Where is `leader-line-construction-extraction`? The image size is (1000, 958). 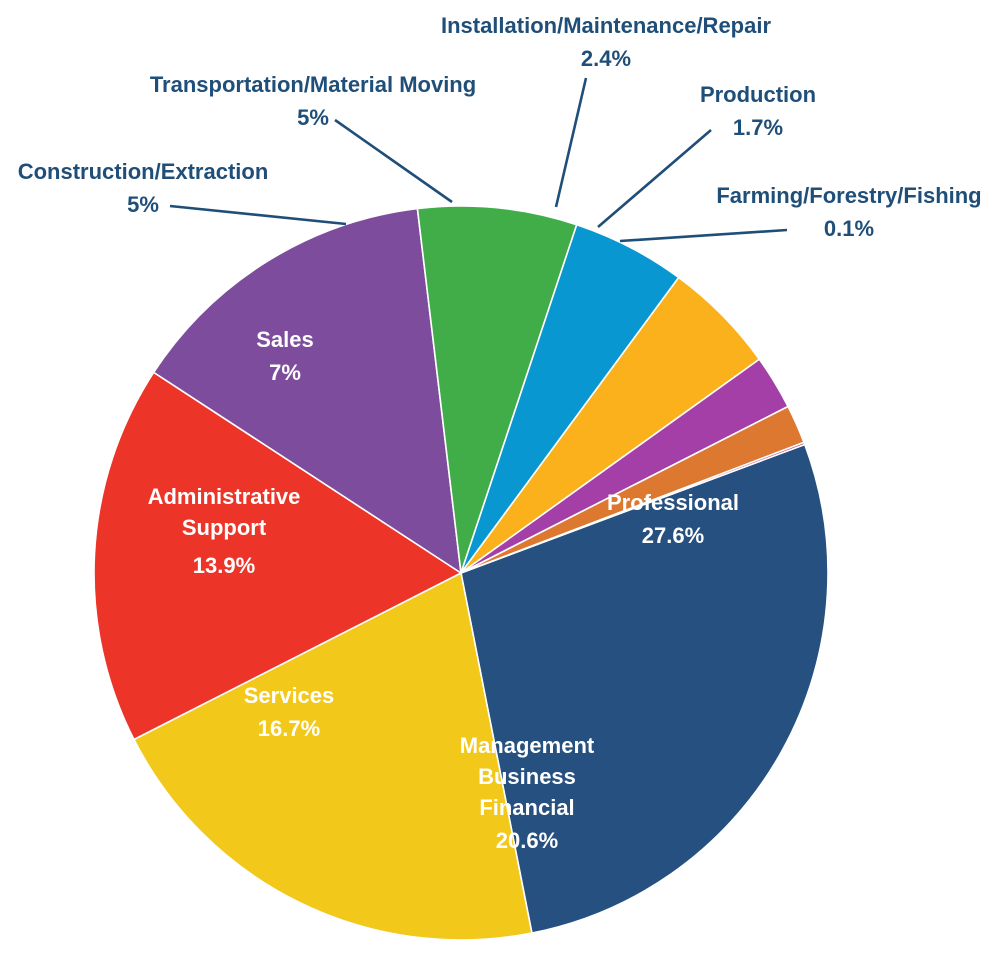 leader-line-construction-extraction is located at coordinates (258, 215).